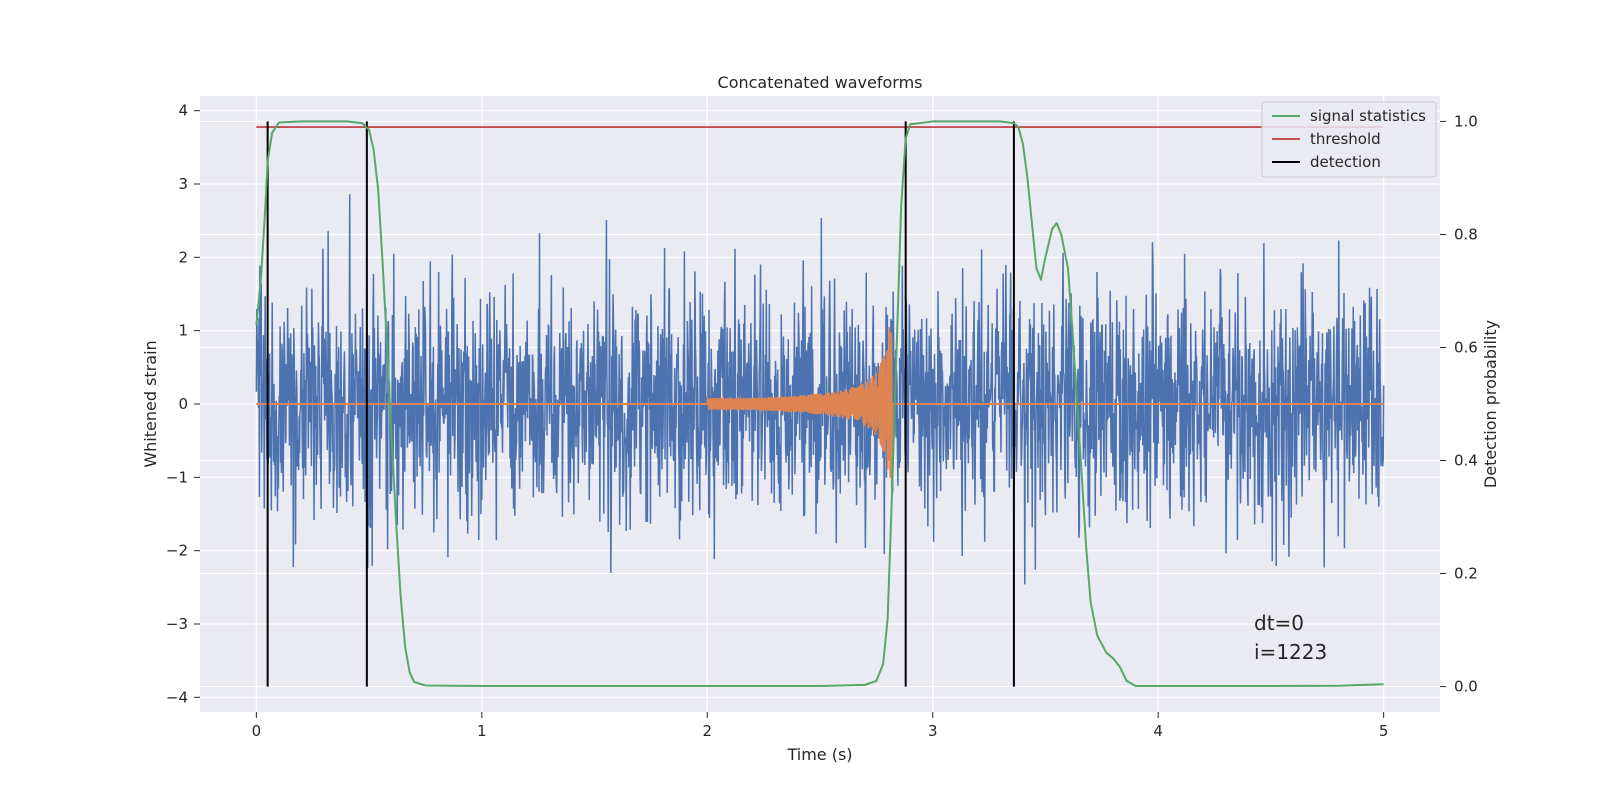  What do you see at coordinates (183, 257) in the screenshot?
I see `y-tick-label: 2` at bounding box center [183, 257].